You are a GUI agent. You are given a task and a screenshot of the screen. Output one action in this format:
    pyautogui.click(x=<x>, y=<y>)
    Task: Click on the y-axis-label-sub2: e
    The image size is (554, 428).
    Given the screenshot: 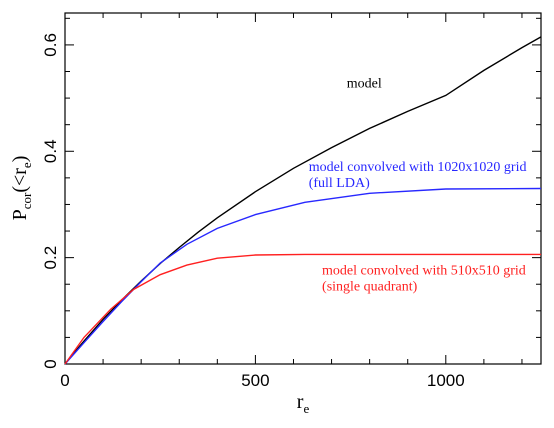 What is the action you would take?
    pyautogui.click(x=26, y=165)
    